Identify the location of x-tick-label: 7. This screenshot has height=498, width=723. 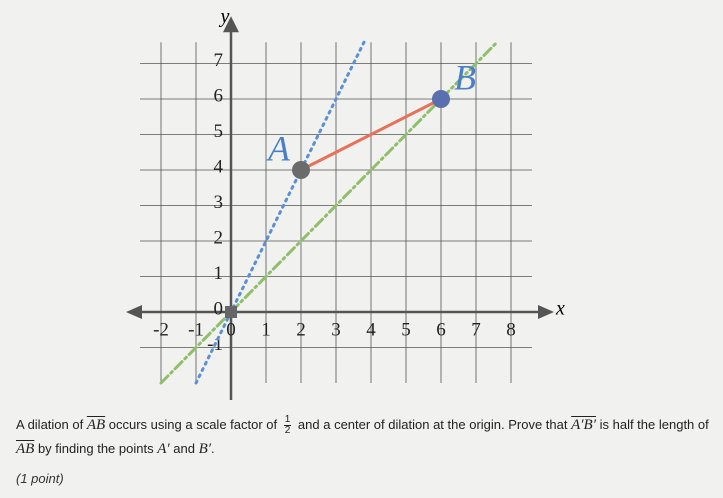
(476, 329).